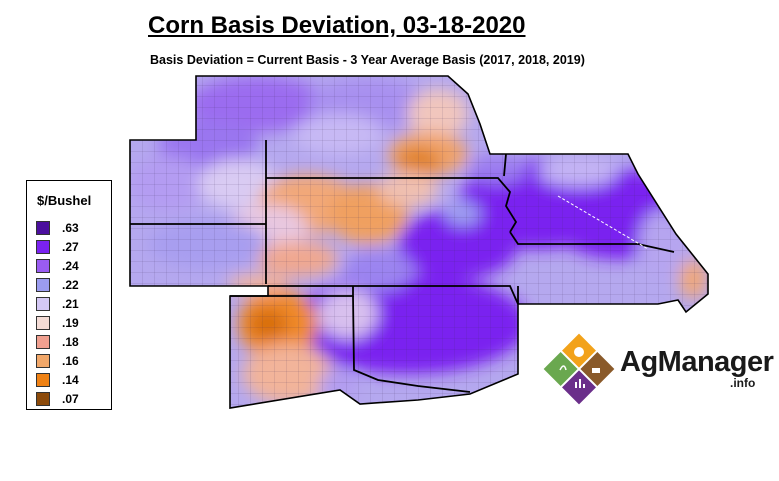 The width and height of the screenshot is (779, 481). Describe the element at coordinates (743, 383) in the screenshot. I see `logo-suffix: .info` at that location.